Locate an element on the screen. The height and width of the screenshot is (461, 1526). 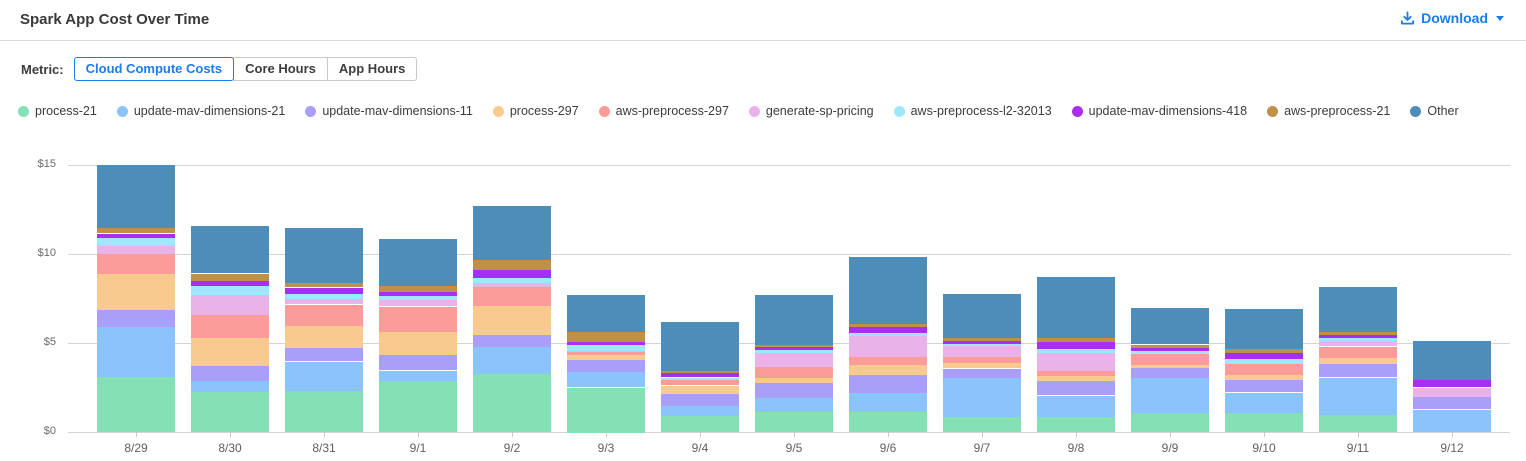
legend-item-aws-preprocess-l2-32013: aws-preprocess-l2-32013 is located at coordinates (972, 111).